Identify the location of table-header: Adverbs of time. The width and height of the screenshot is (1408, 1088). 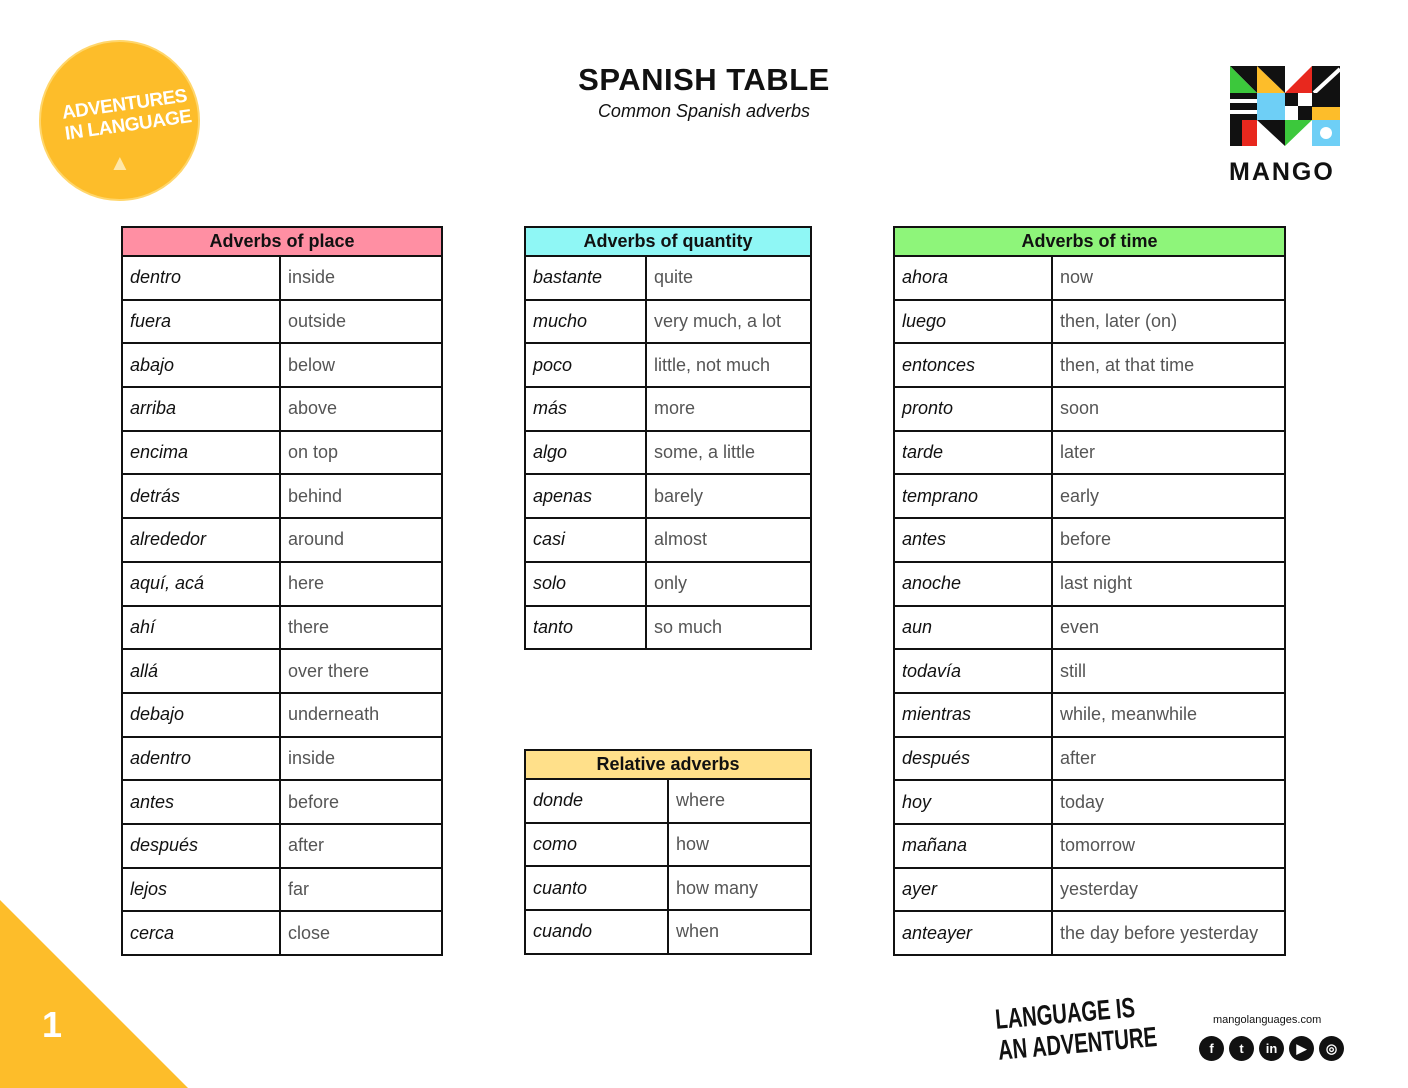
(1089, 241).